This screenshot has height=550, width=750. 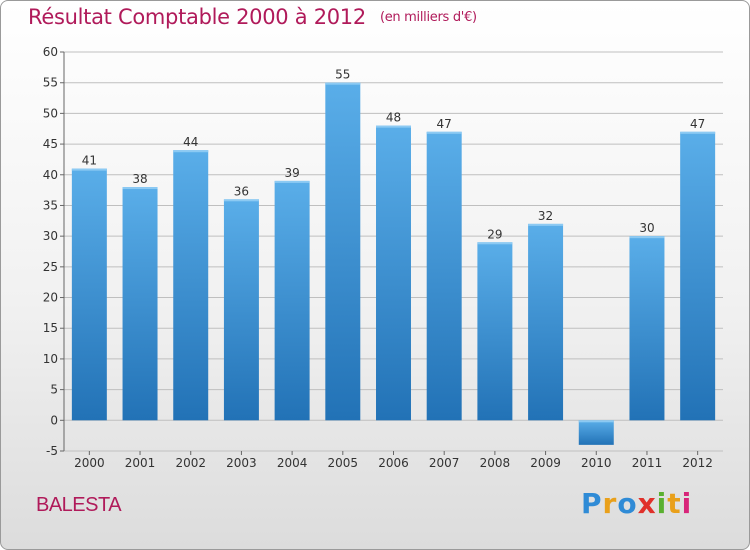 What do you see at coordinates (545, 463) in the screenshot?
I see `x-tick-label: 2009` at bounding box center [545, 463].